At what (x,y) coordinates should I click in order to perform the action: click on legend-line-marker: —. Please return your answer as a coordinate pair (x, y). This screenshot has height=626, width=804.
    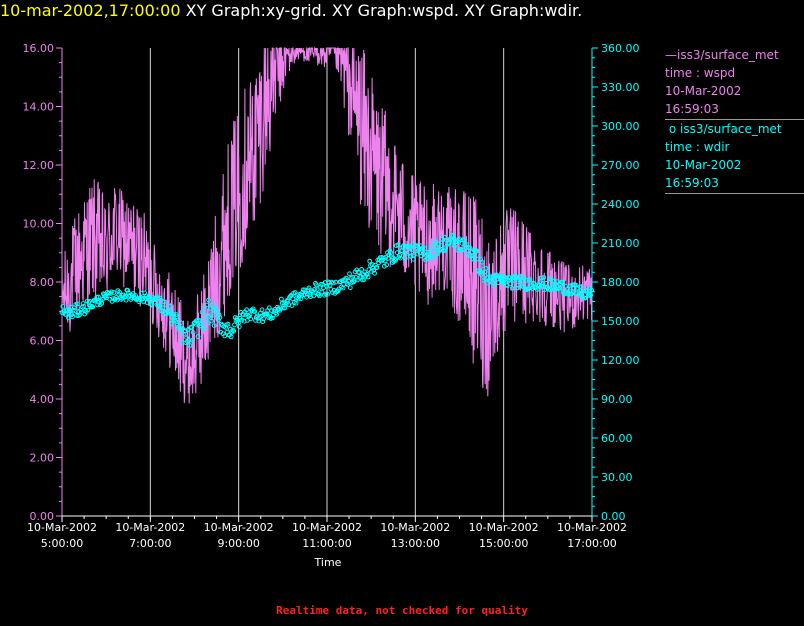
    Looking at the image, I should click on (671, 55).